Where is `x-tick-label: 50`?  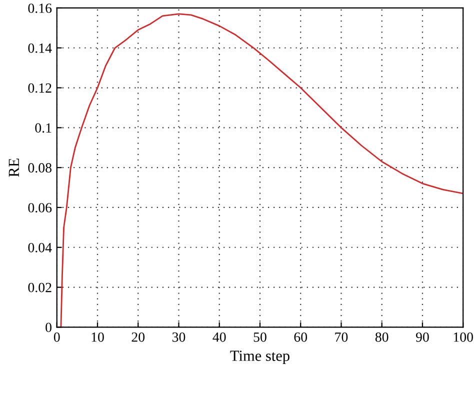
x-tick-label: 50 is located at coordinates (260, 337).